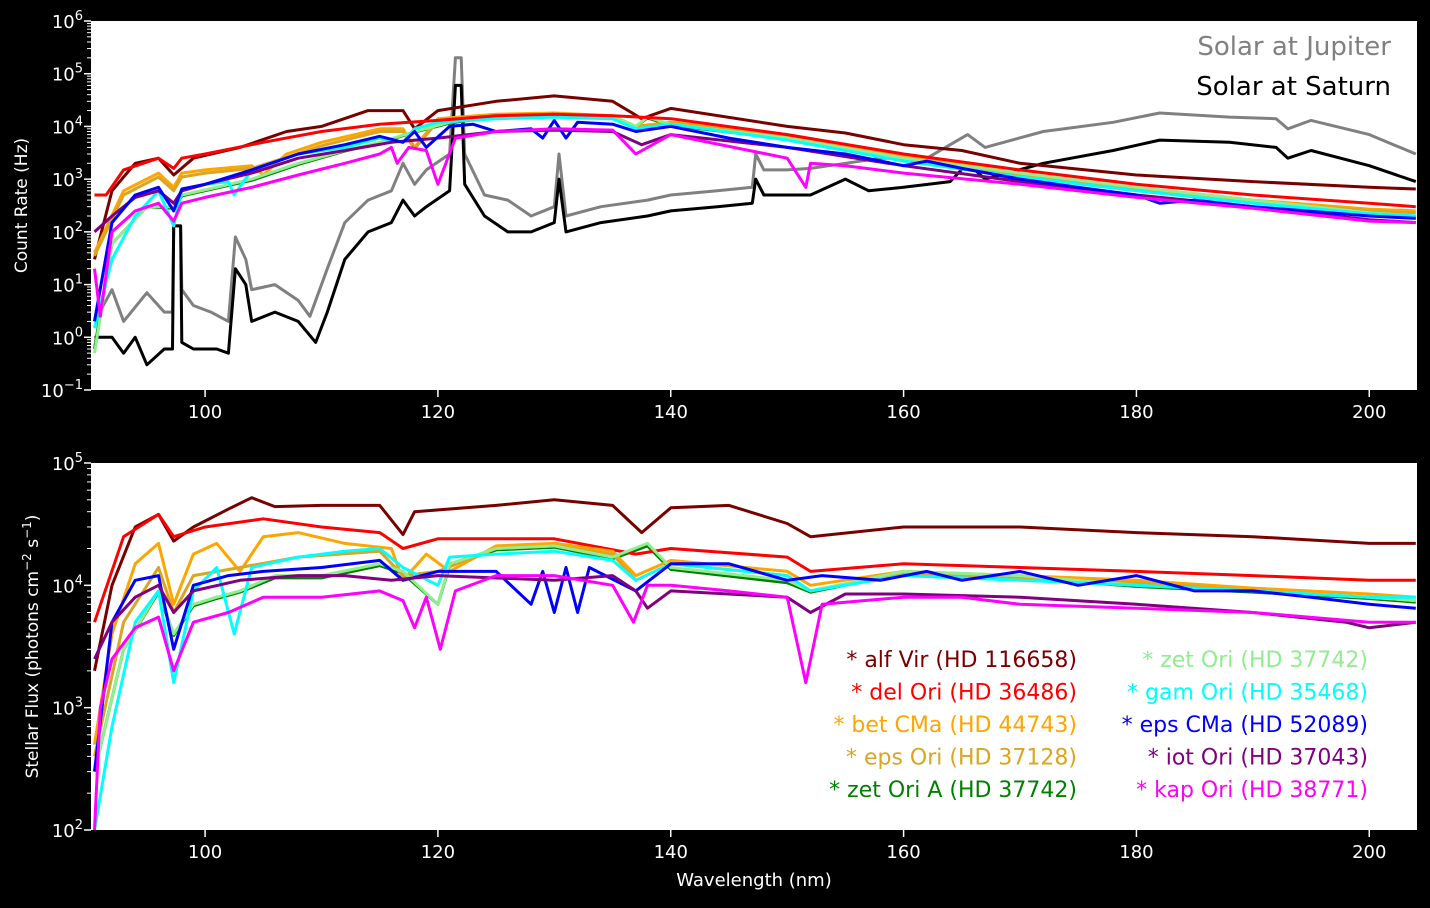  What do you see at coordinates (62, 390) in the screenshot?
I see `y-tick-label: 10⁻¹` at bounding box center [62, 390].